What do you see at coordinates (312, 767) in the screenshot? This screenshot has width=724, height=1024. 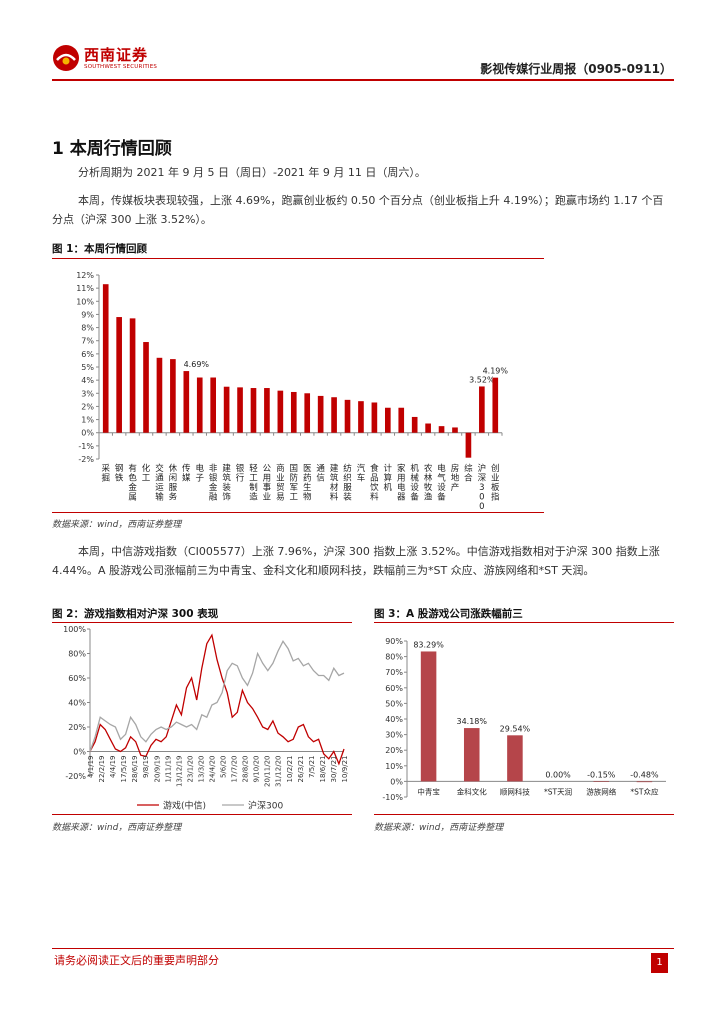 I see `x-tick-label: 7/5/21` at bounding box center [312, 767].